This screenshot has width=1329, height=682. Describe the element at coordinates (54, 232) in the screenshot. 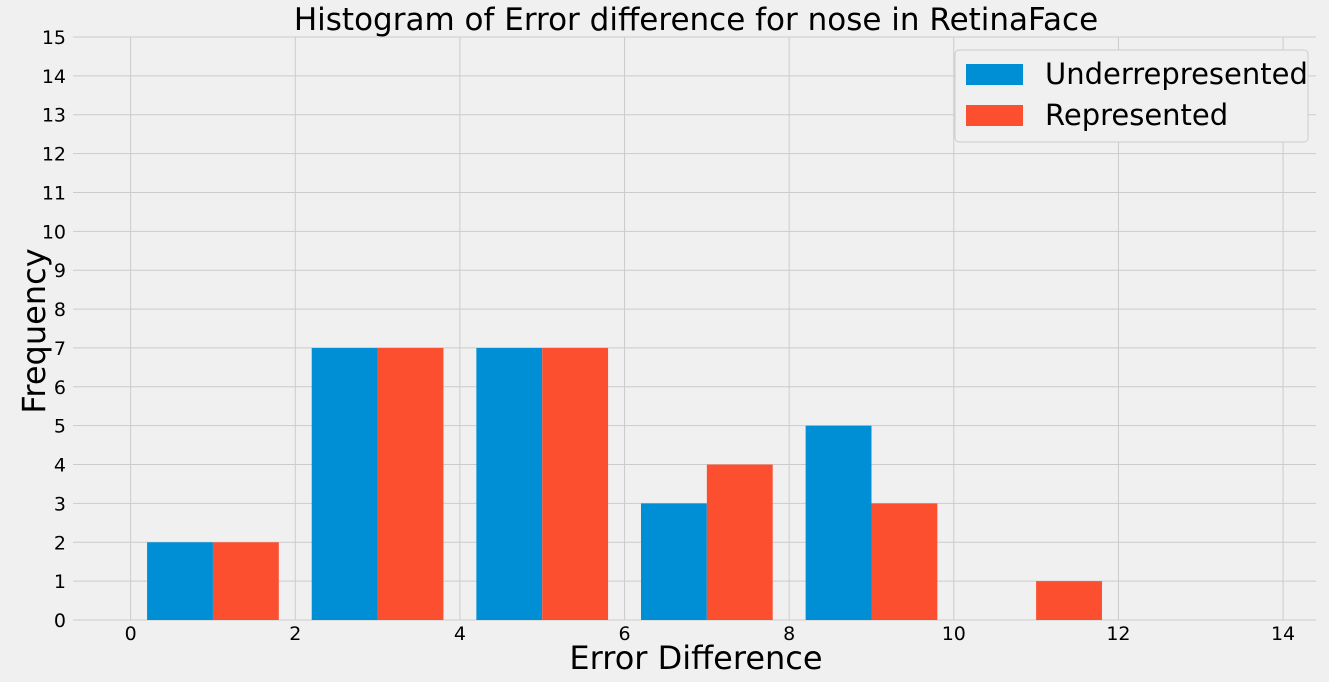

I see `y-tick-label: 10` at that location.